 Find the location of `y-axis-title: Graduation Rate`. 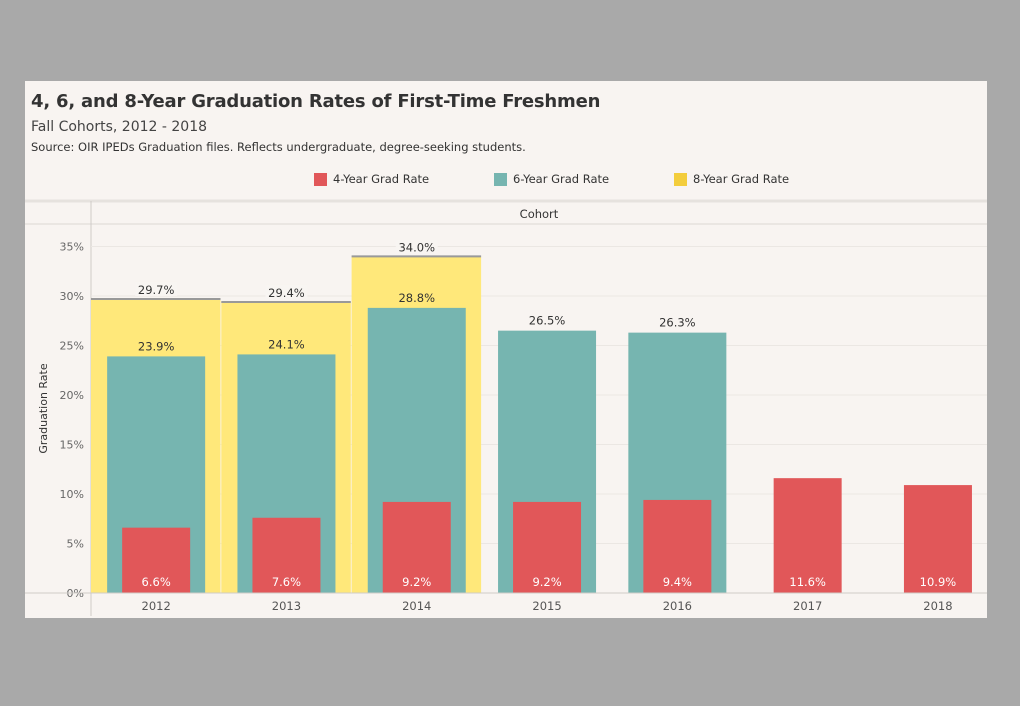

y-axis-title: Graduation Rate is located at coordinates (43, 408).